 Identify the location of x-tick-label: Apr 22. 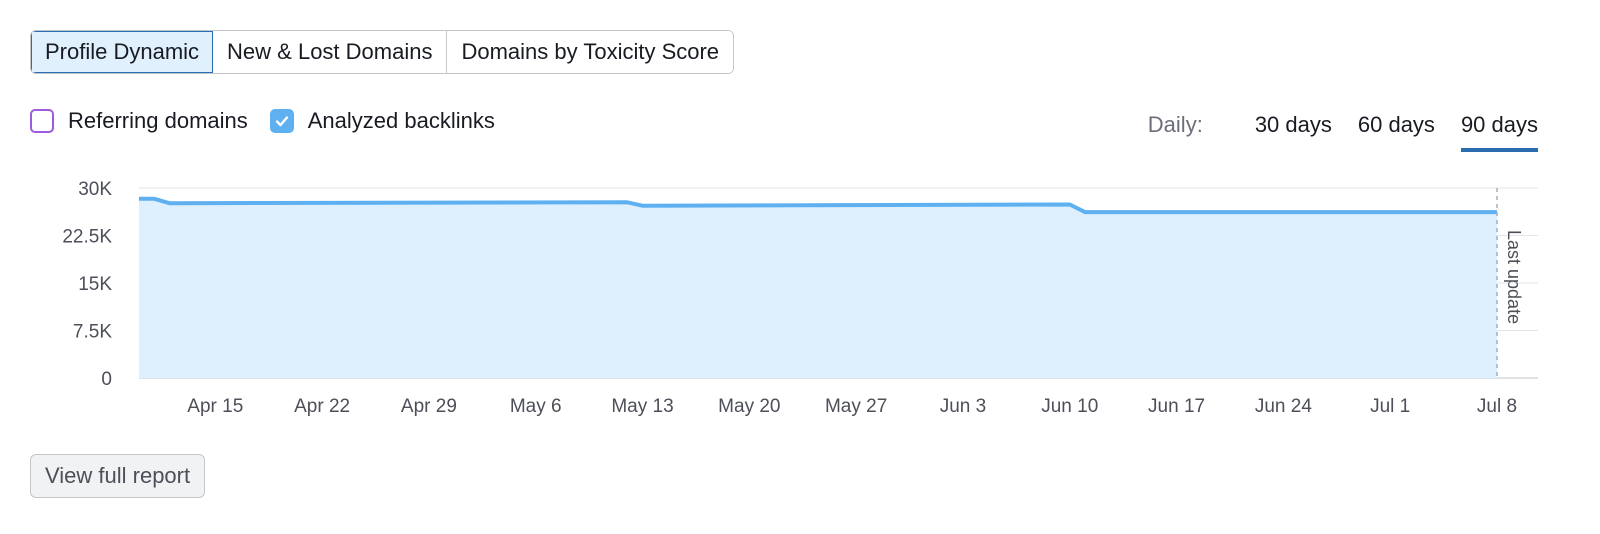
(322, 406).